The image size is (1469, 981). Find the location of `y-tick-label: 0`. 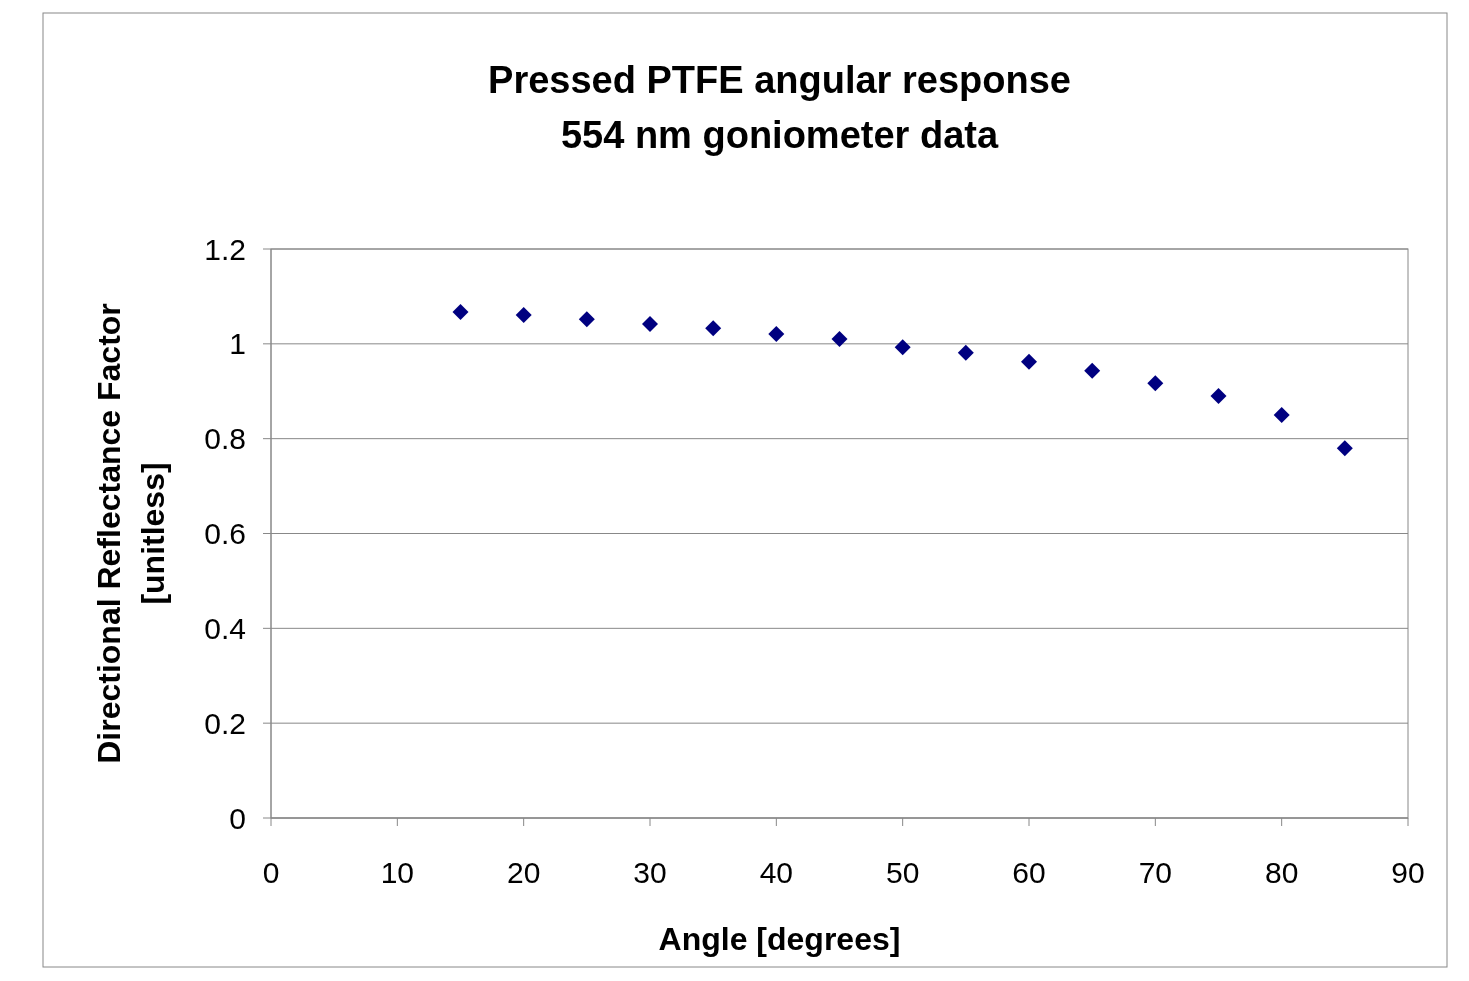

y-tick-label: 0 is located at coordinates (237, 818).